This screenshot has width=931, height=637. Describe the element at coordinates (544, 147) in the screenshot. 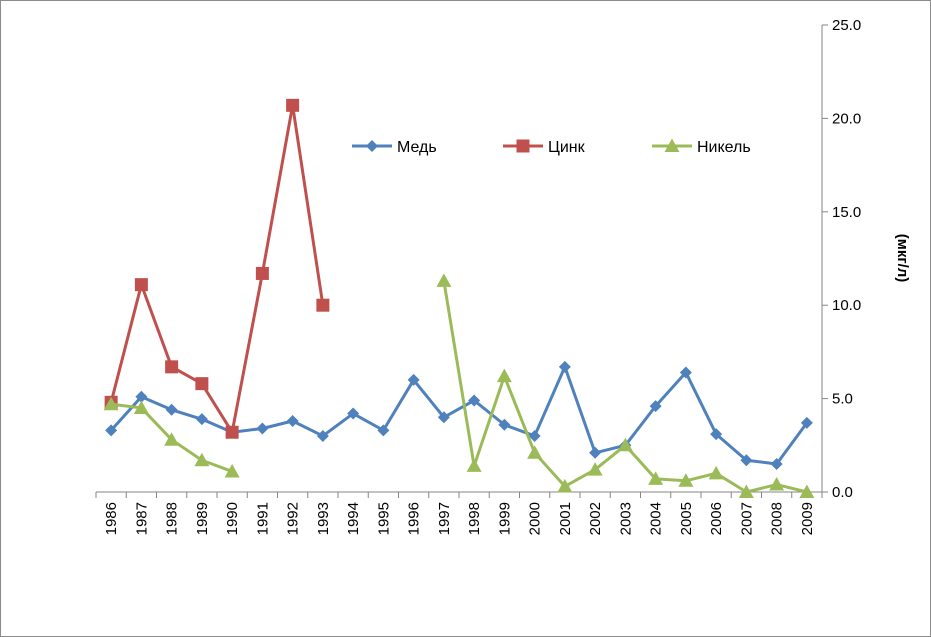

I see `legend-item: Цинк` at that location.